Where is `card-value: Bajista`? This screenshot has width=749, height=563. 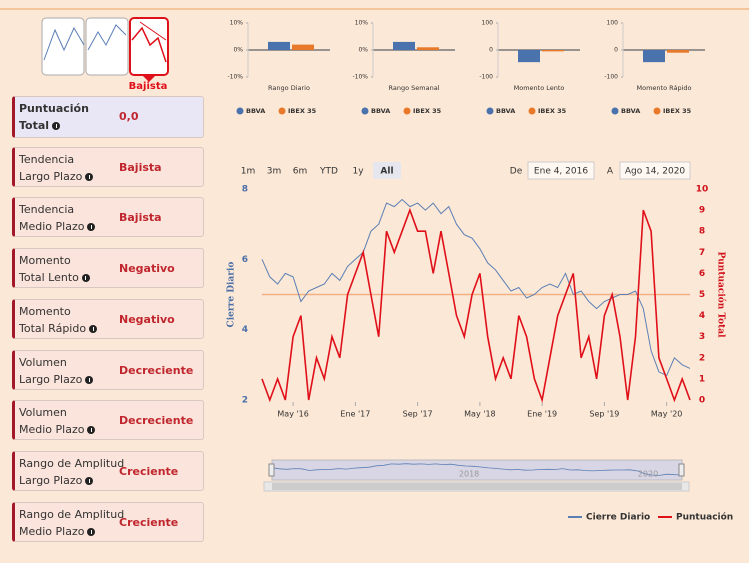
card-value: Bajista is located at coordinates (140, 218).